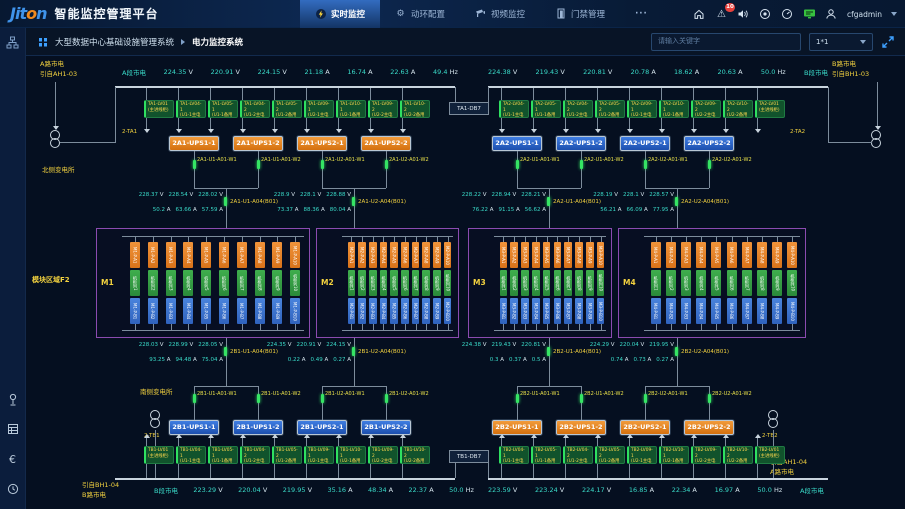 The height and width of the screenshot is (509, 905). I want to click on feeder-box: TA1-LV04-2(U1-2主电源), so click(255, 109).